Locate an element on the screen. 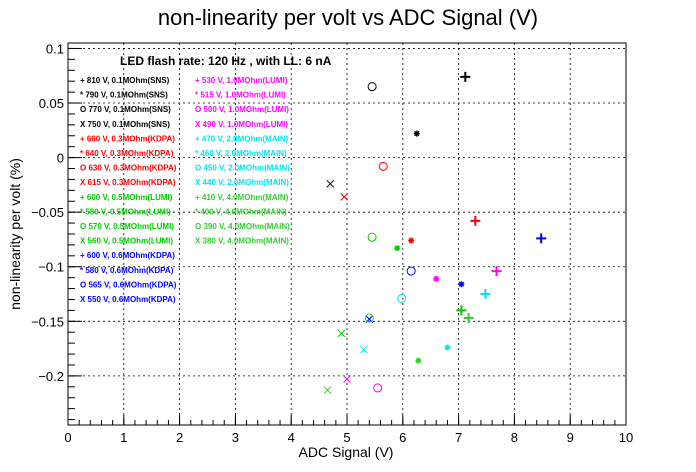 The image size is (696, 472). legend-entry: * 580 V, 0.5MOhm(LUMI) is located at coordinates (125, 211).